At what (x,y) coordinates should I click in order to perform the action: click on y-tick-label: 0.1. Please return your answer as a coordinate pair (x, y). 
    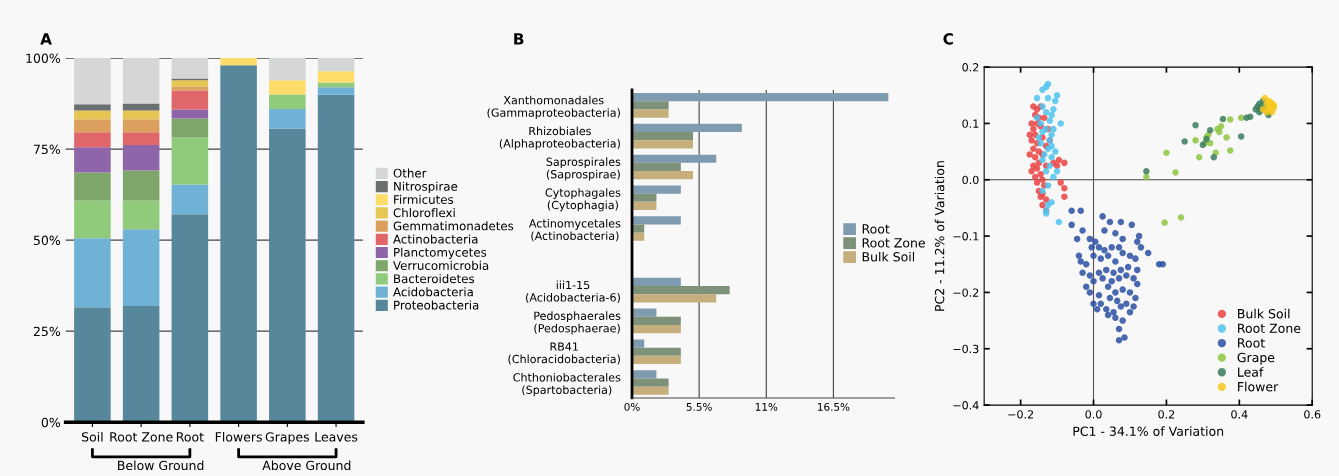
    Looking at the image, I should click on (970, 123).